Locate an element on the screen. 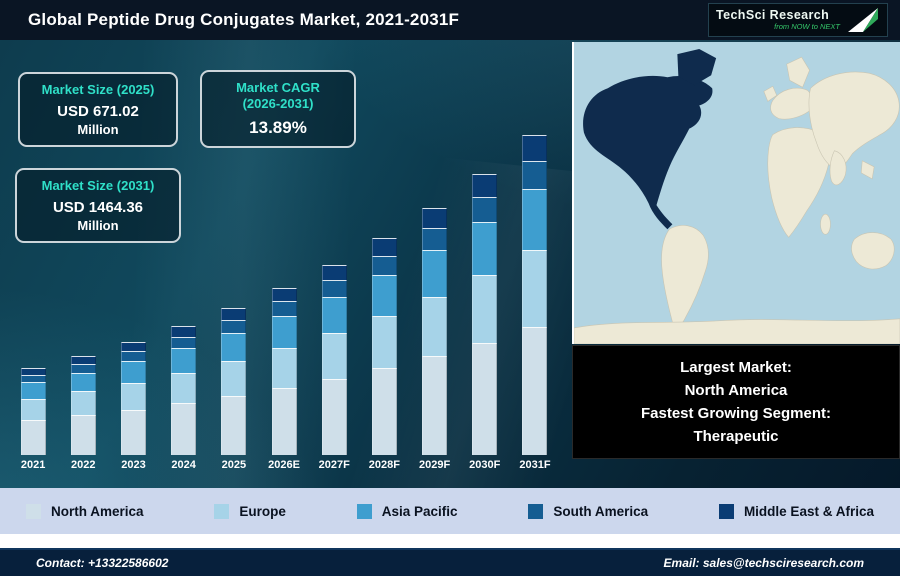  market-cagr-box: Market CAGR (2026-2031) 13.89% is located at coordinates (278, 109).